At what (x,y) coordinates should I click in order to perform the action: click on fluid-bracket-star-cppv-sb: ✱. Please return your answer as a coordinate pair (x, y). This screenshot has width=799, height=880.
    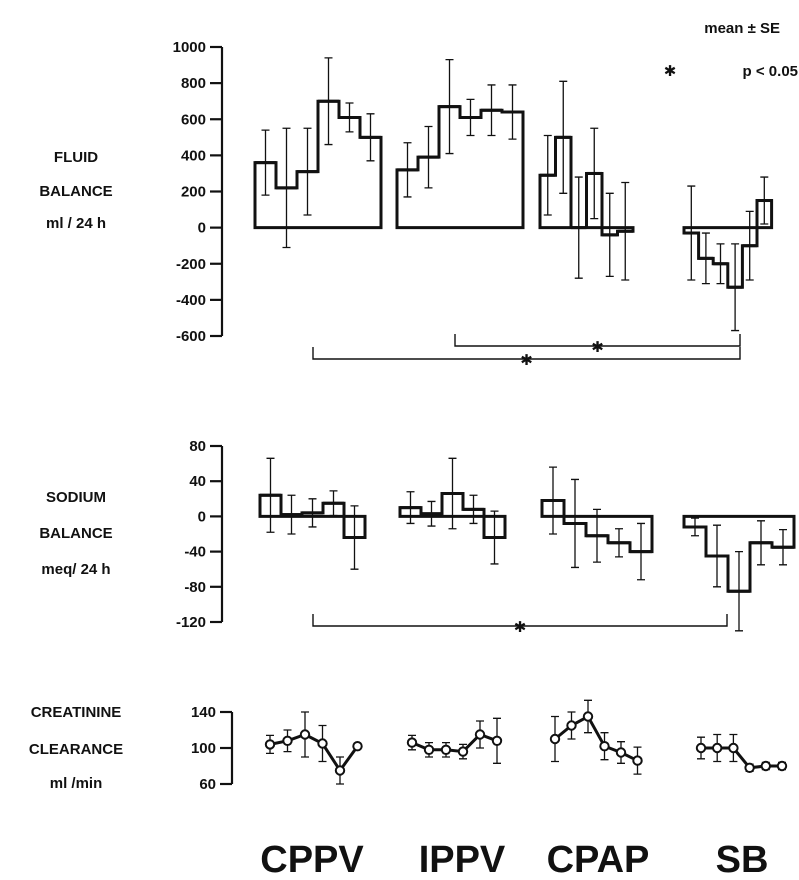
    Looking at the image, I should click on (526, 360).